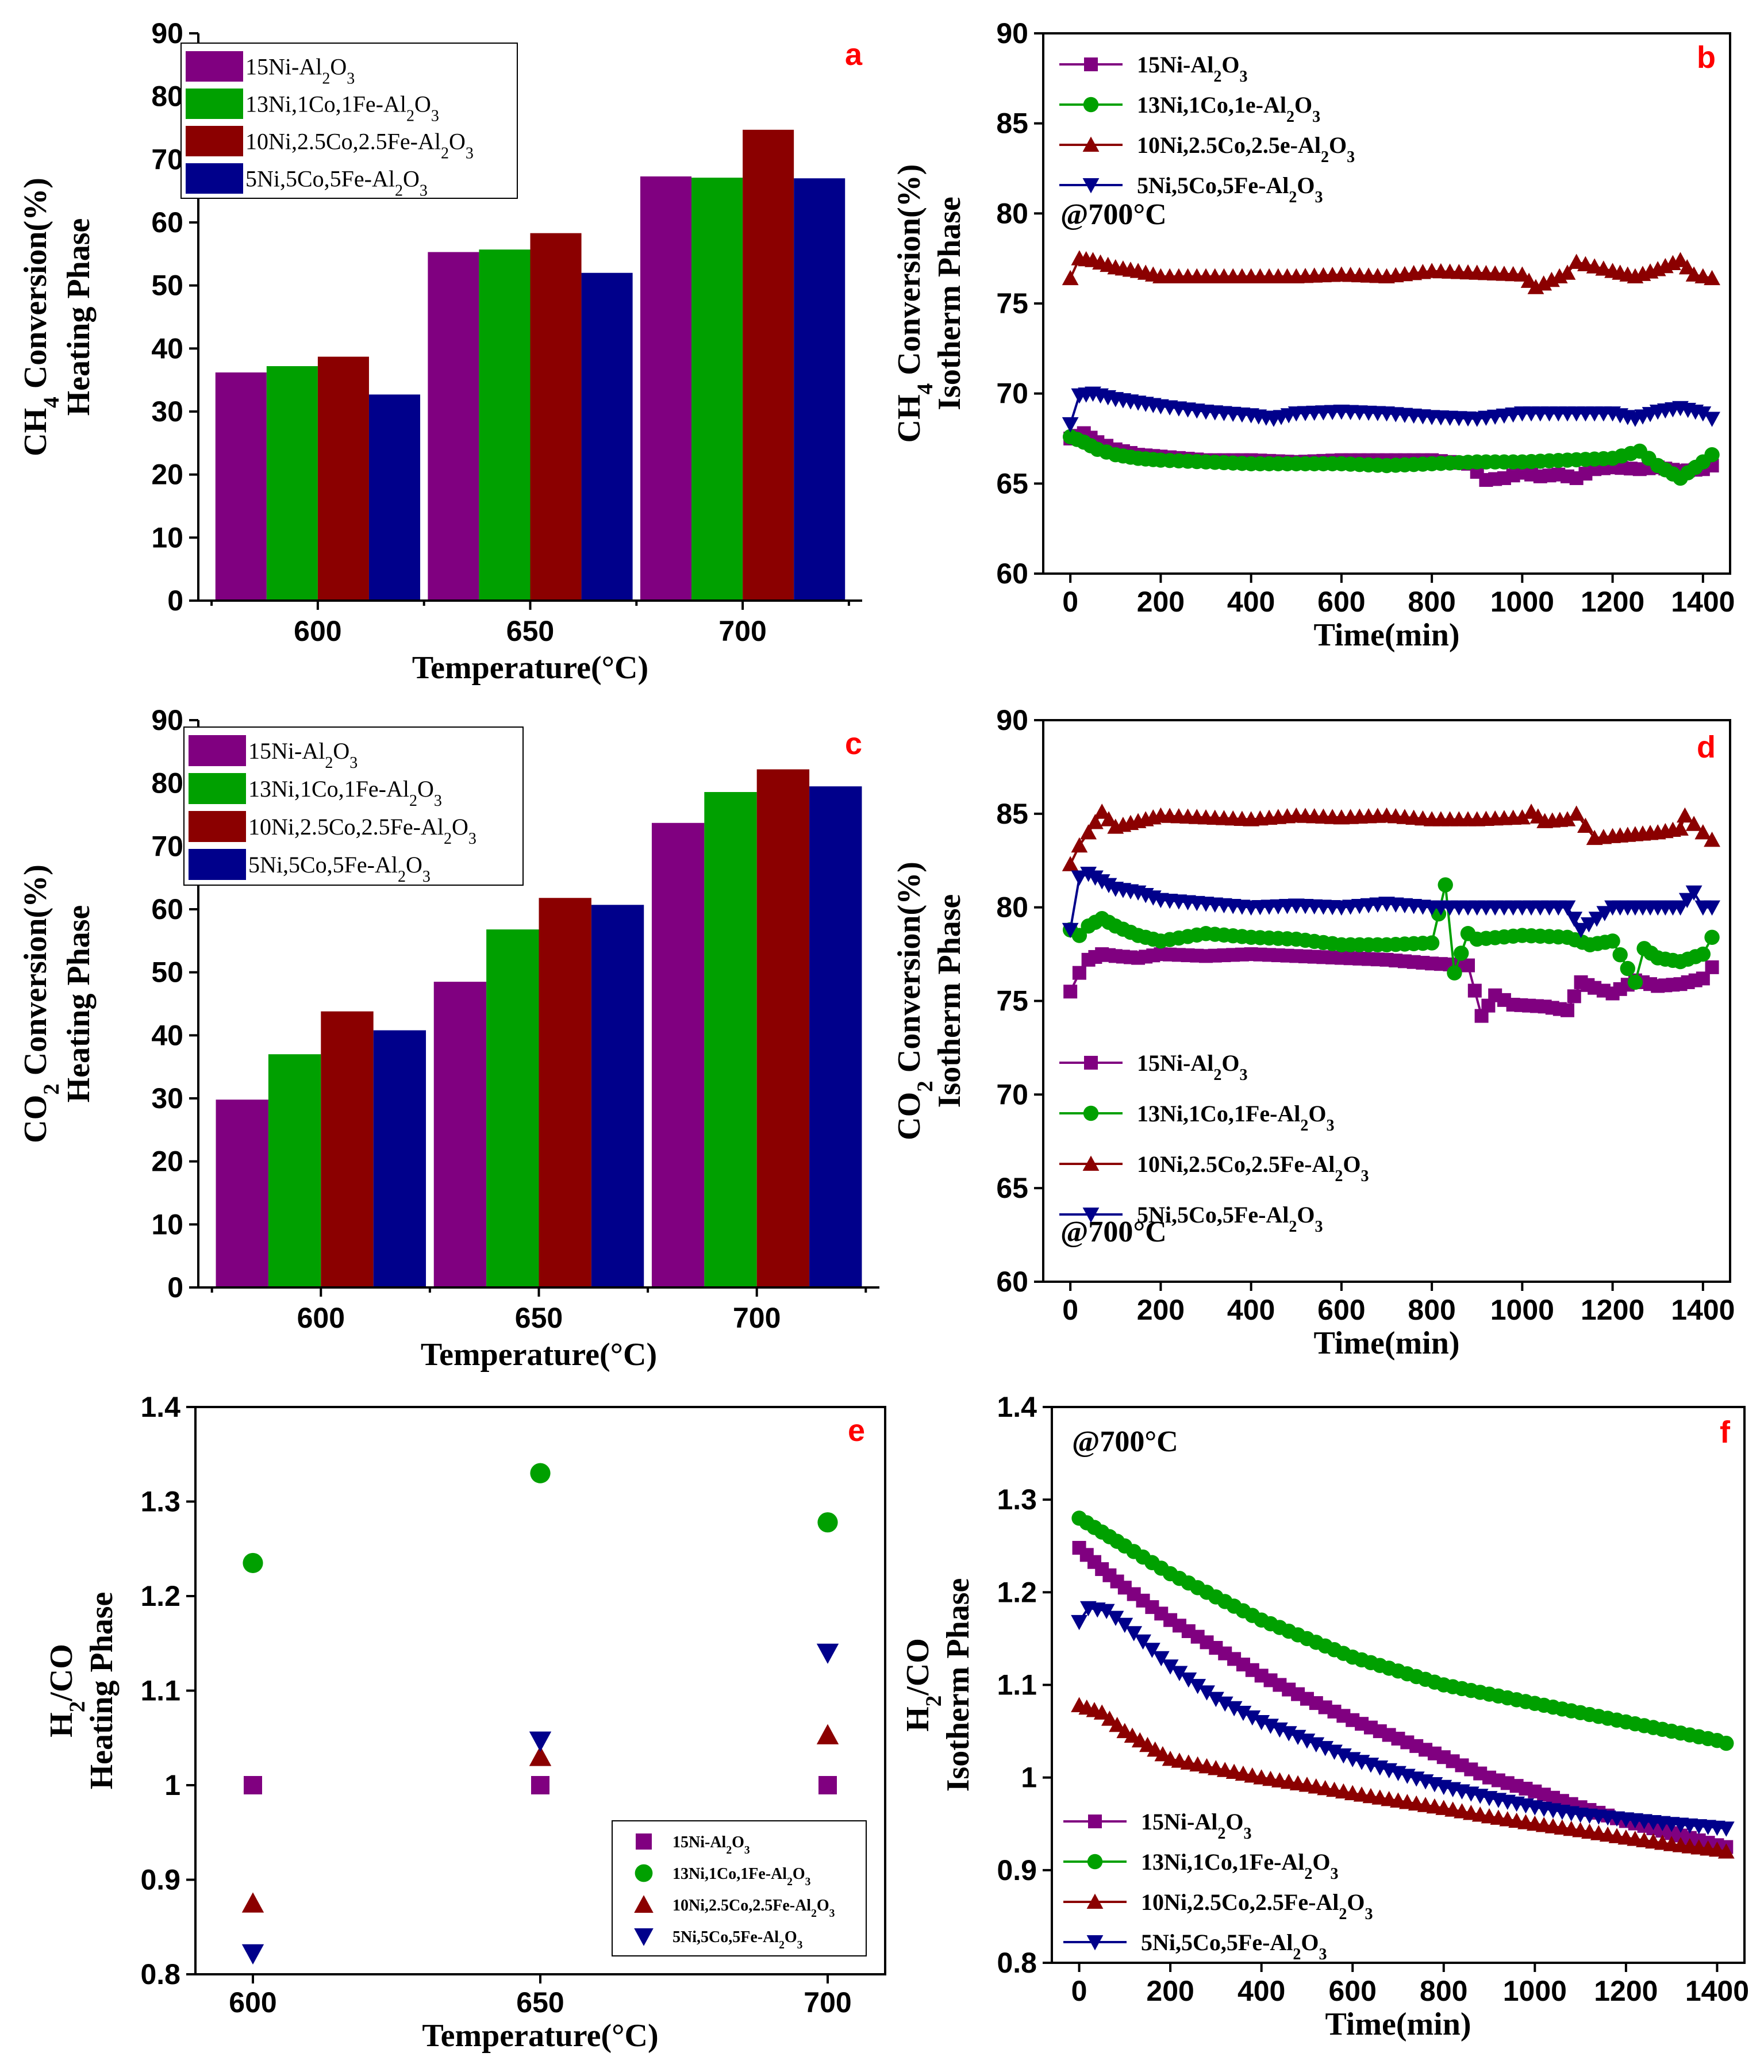 The image size is (1764, 2072). What do you see at coordinates (167, 159) in the screenshot?
I see `ytick-label-a-7: 70` at bounding box center [167, 159].